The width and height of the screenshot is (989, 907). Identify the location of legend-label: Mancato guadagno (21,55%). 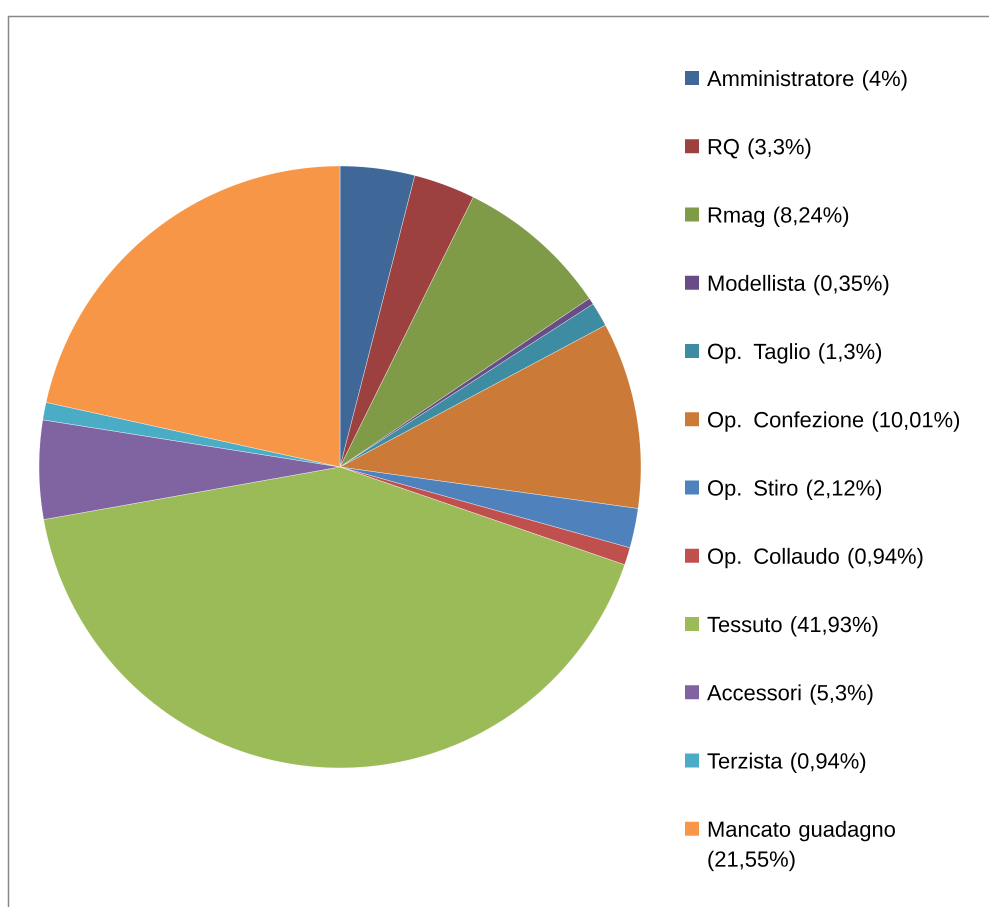
(801, 846).